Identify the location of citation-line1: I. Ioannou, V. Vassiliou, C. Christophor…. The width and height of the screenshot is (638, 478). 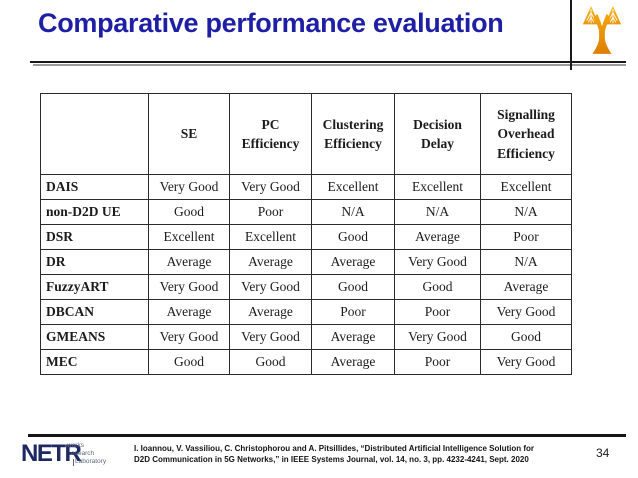
(334, 448).